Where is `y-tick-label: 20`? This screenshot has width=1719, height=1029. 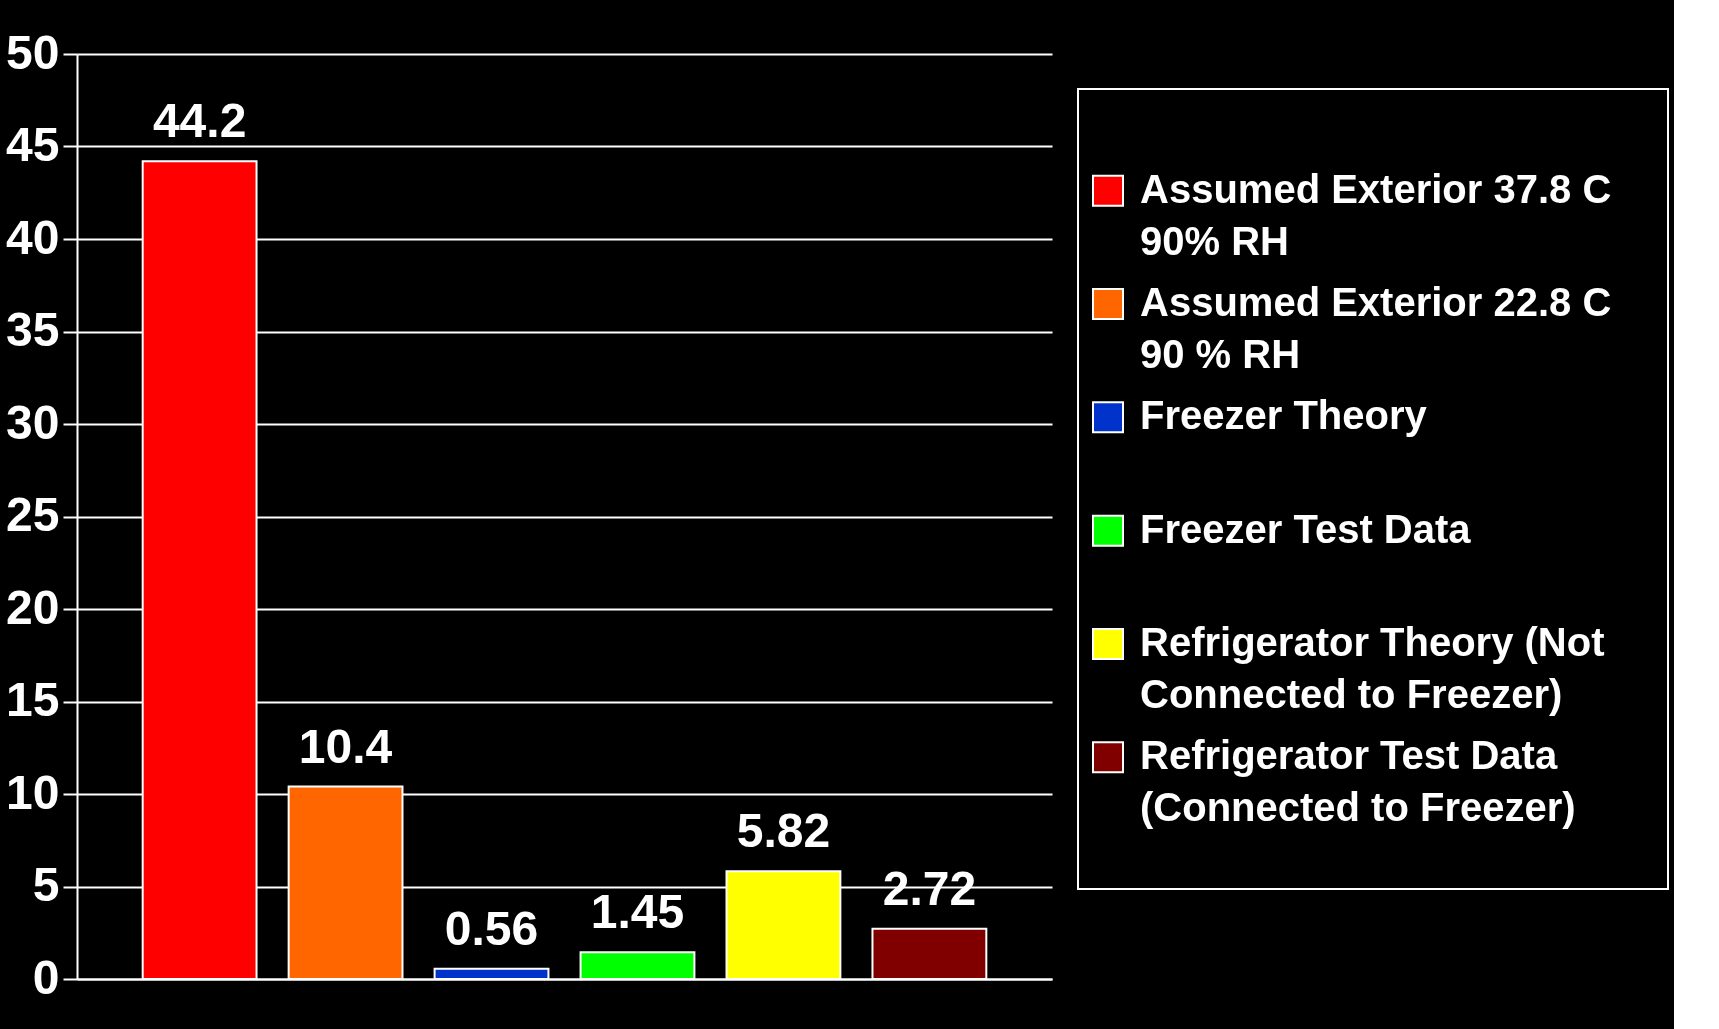
y-tick-label: 20 is located at coordinates (33, 607).